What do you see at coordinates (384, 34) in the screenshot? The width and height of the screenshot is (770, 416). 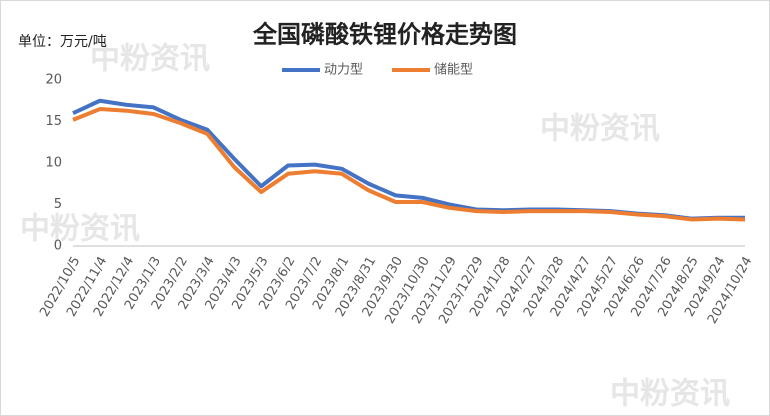 I see `chart-title: 全国磷酸铁锂价格走势图` at bounding box center [384, 34].